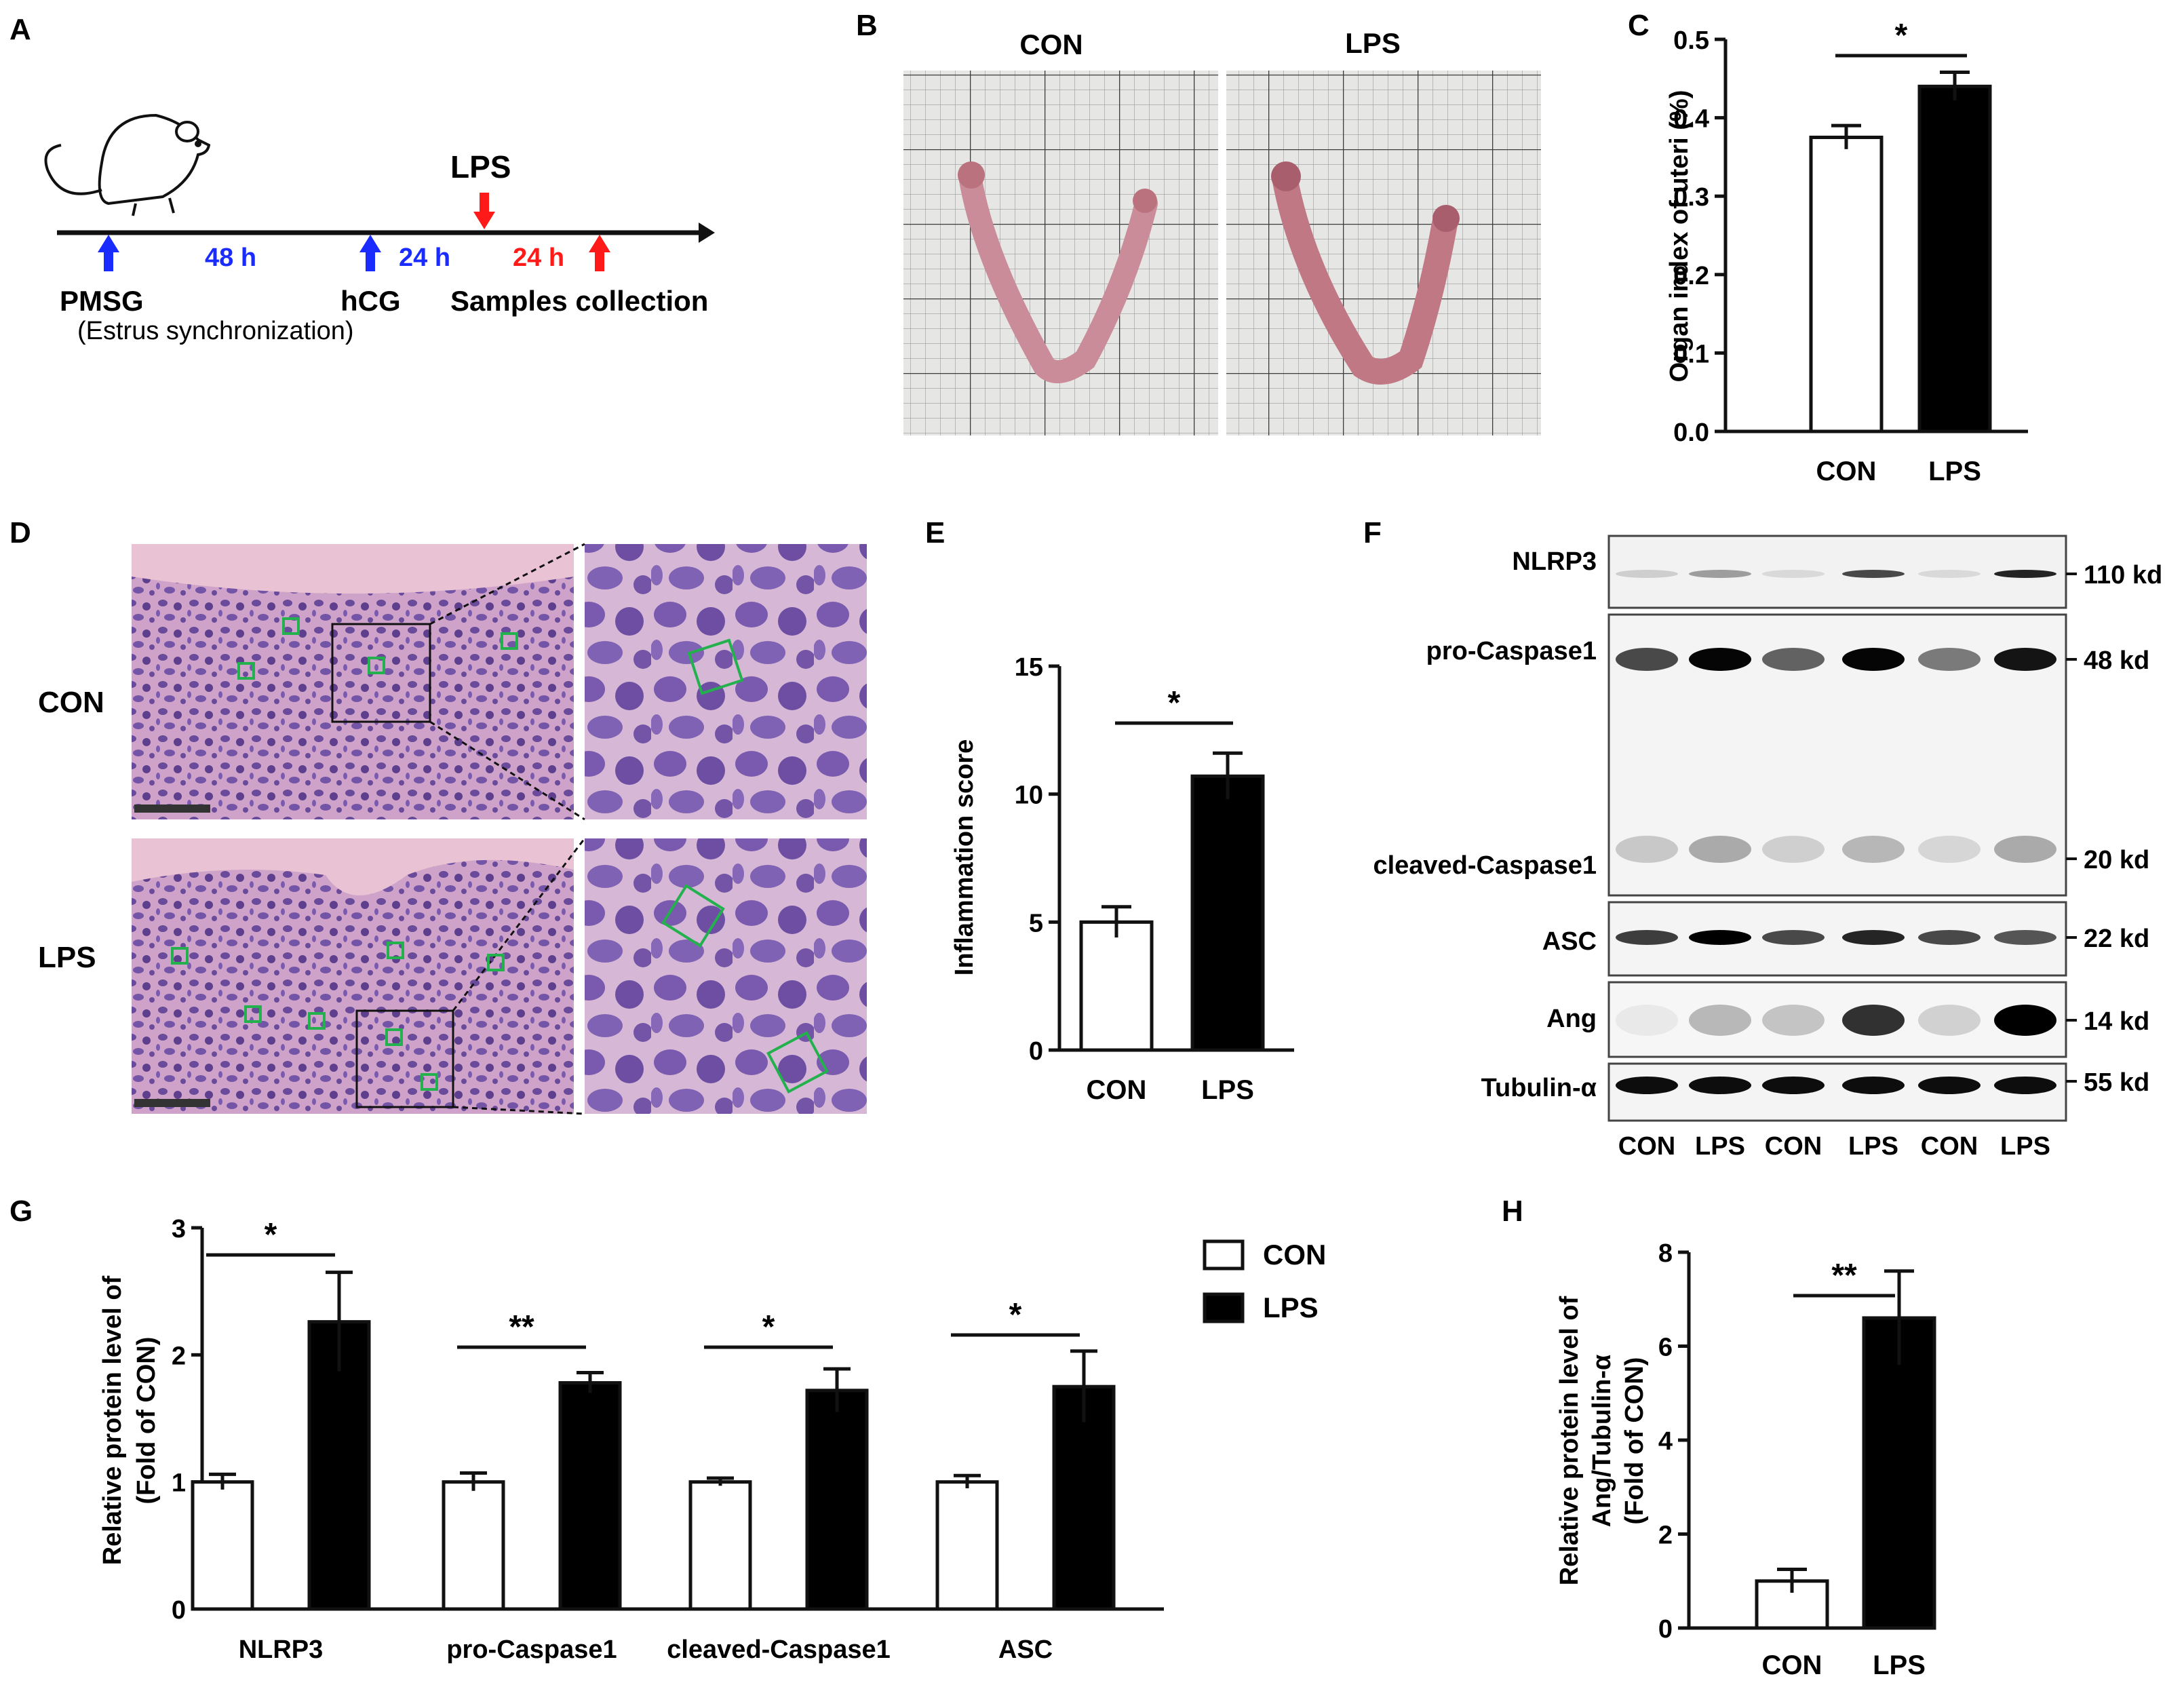 This screenshot has height=1685, width=2184. Describe the element at coordinates (179, 1356) in the screenshot. I see `y-tick-label: 2` at that location.